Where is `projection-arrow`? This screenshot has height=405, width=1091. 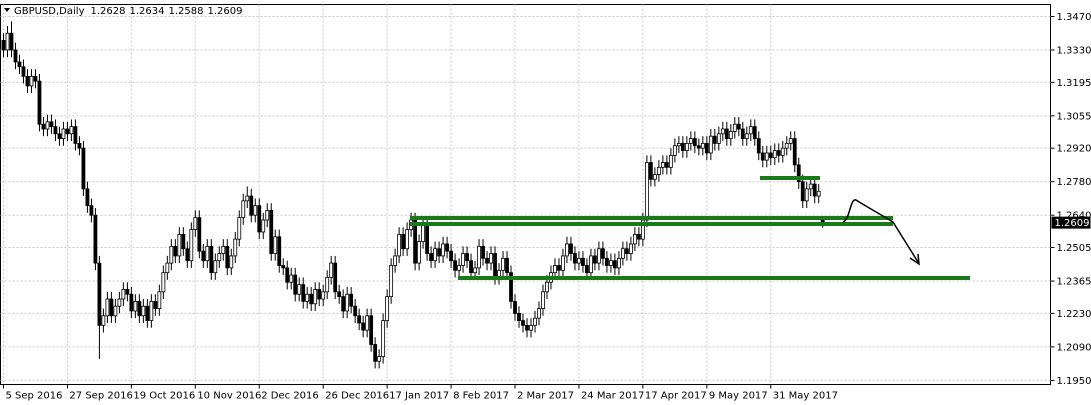 projection-arrow is located at coordinates (880, 231).